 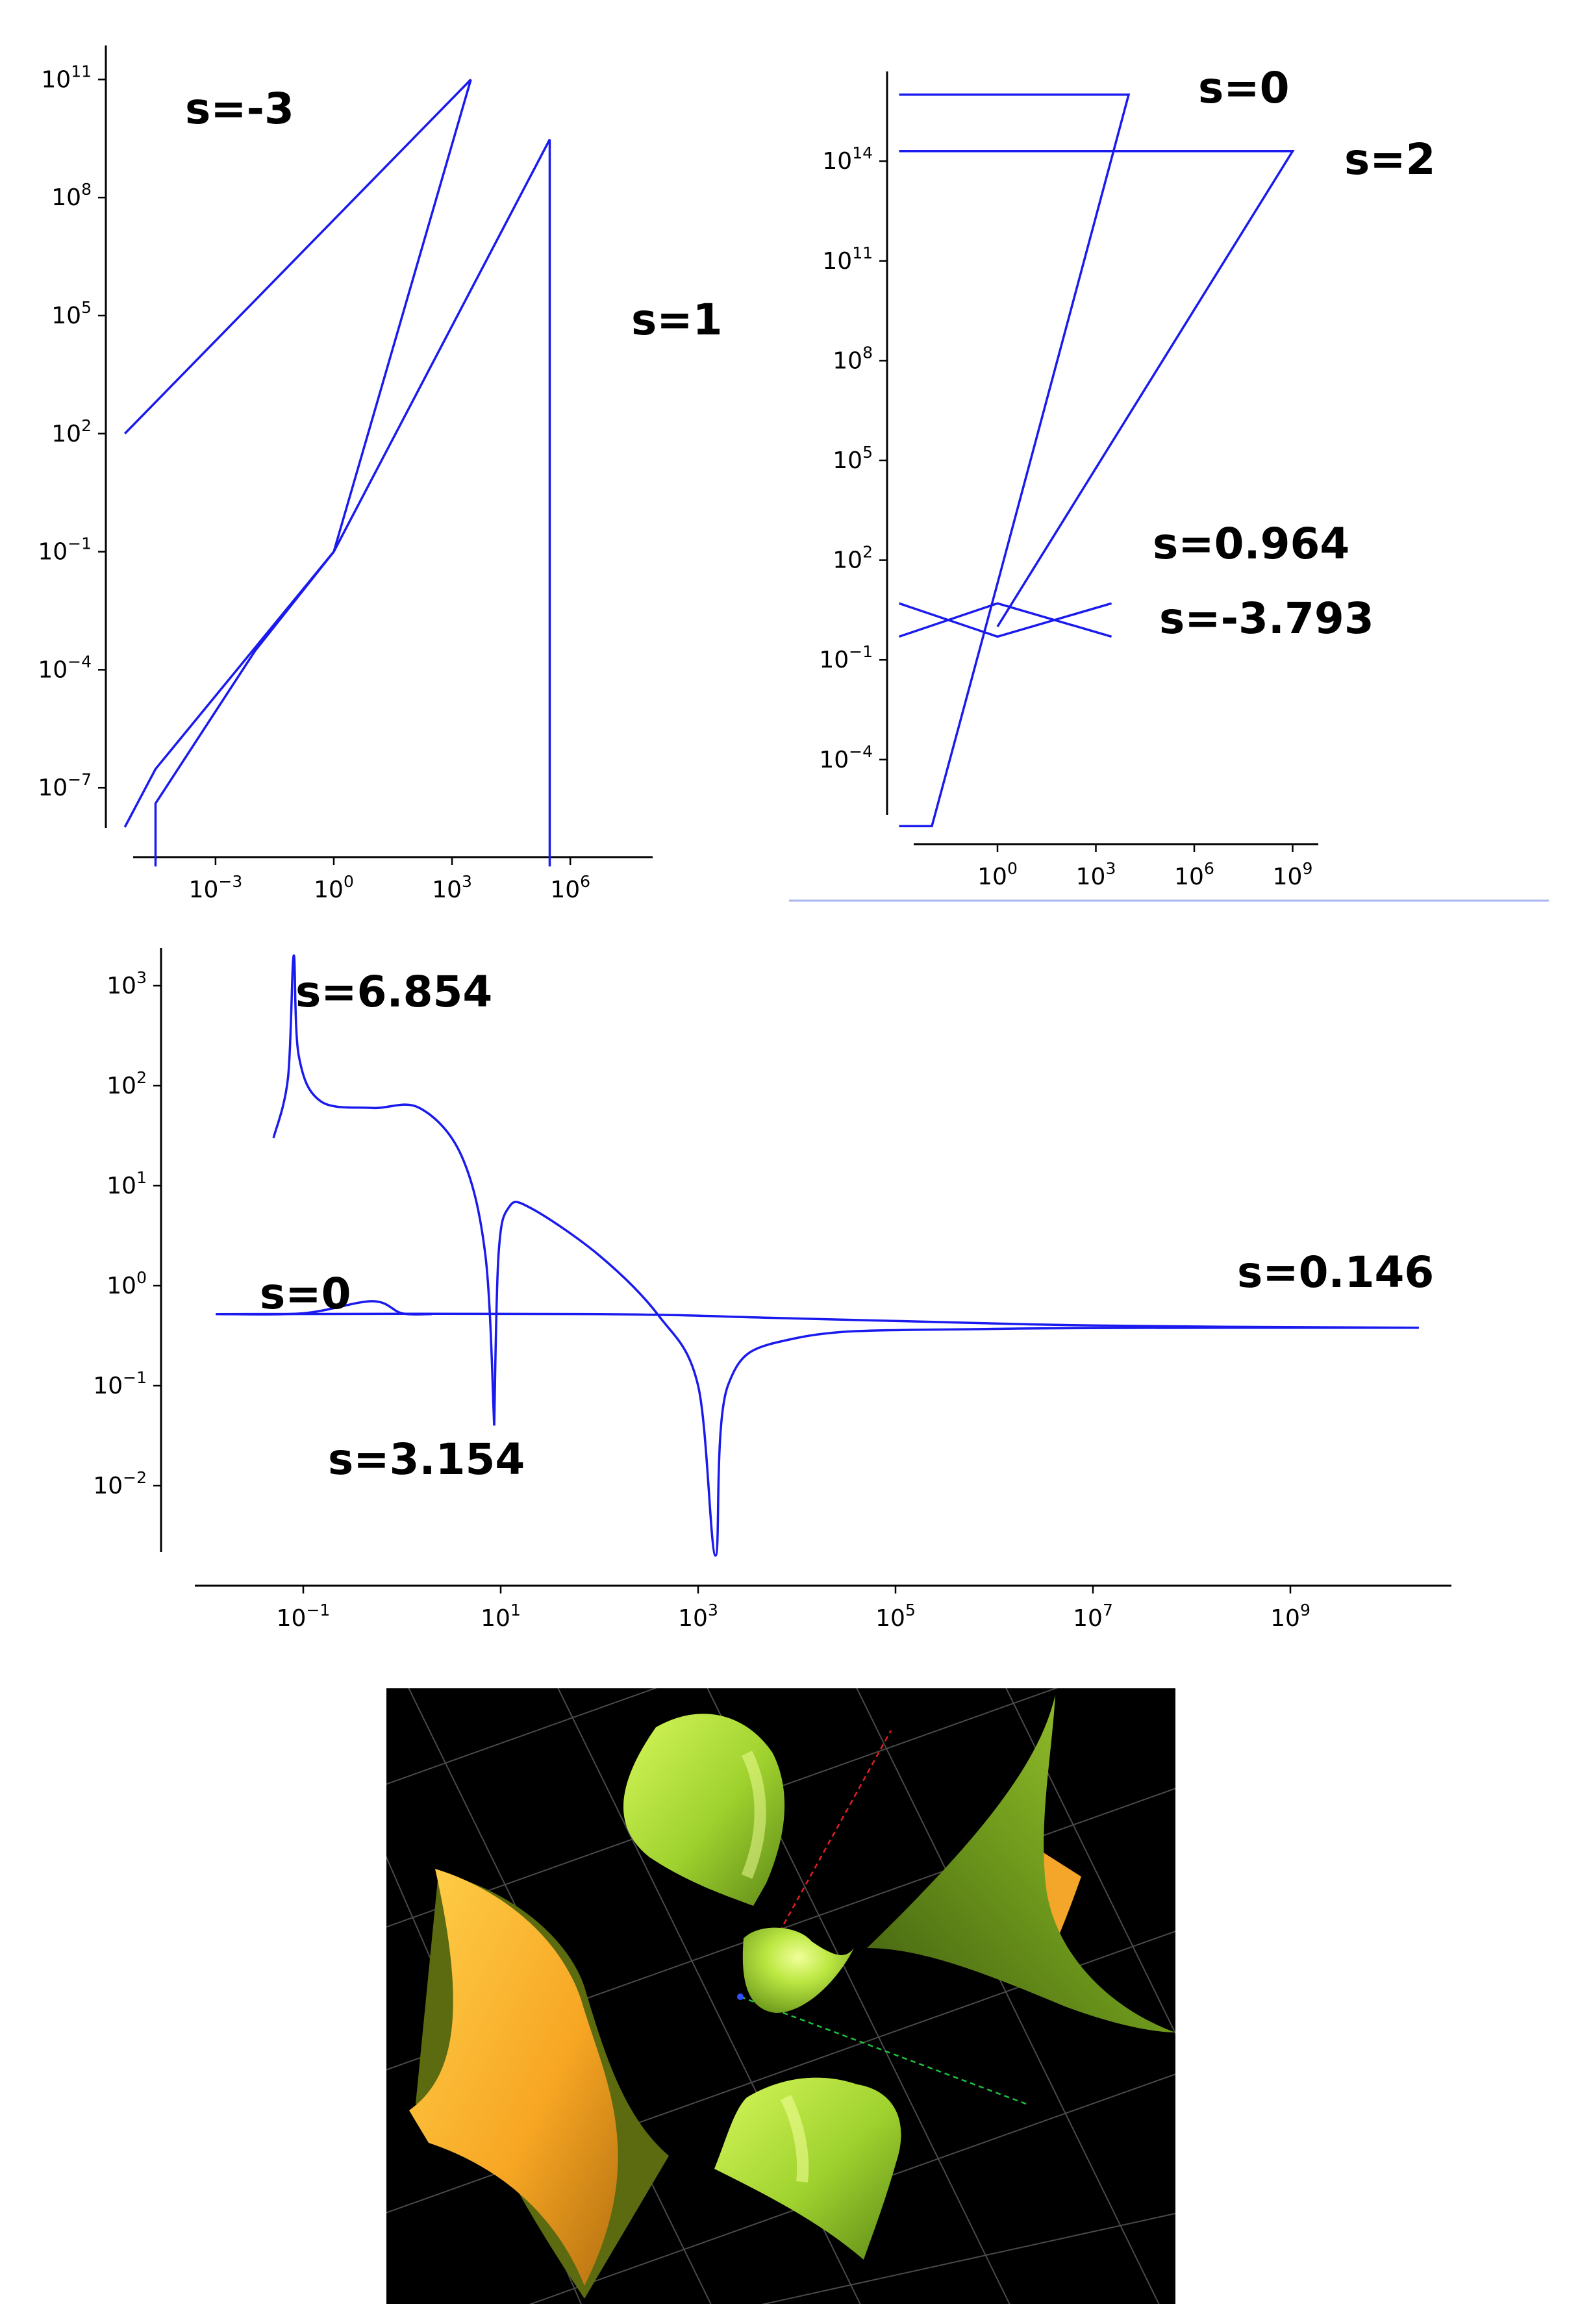 I want to click on render-axes, so click(x=882, y=1917).